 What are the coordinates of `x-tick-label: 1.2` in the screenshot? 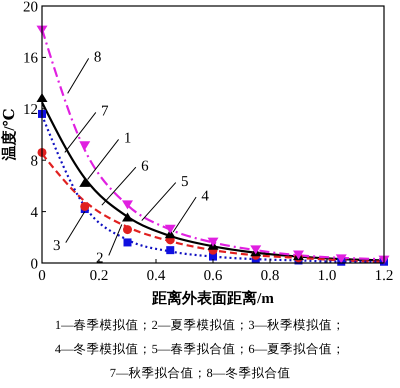 It's located at (384, 276).